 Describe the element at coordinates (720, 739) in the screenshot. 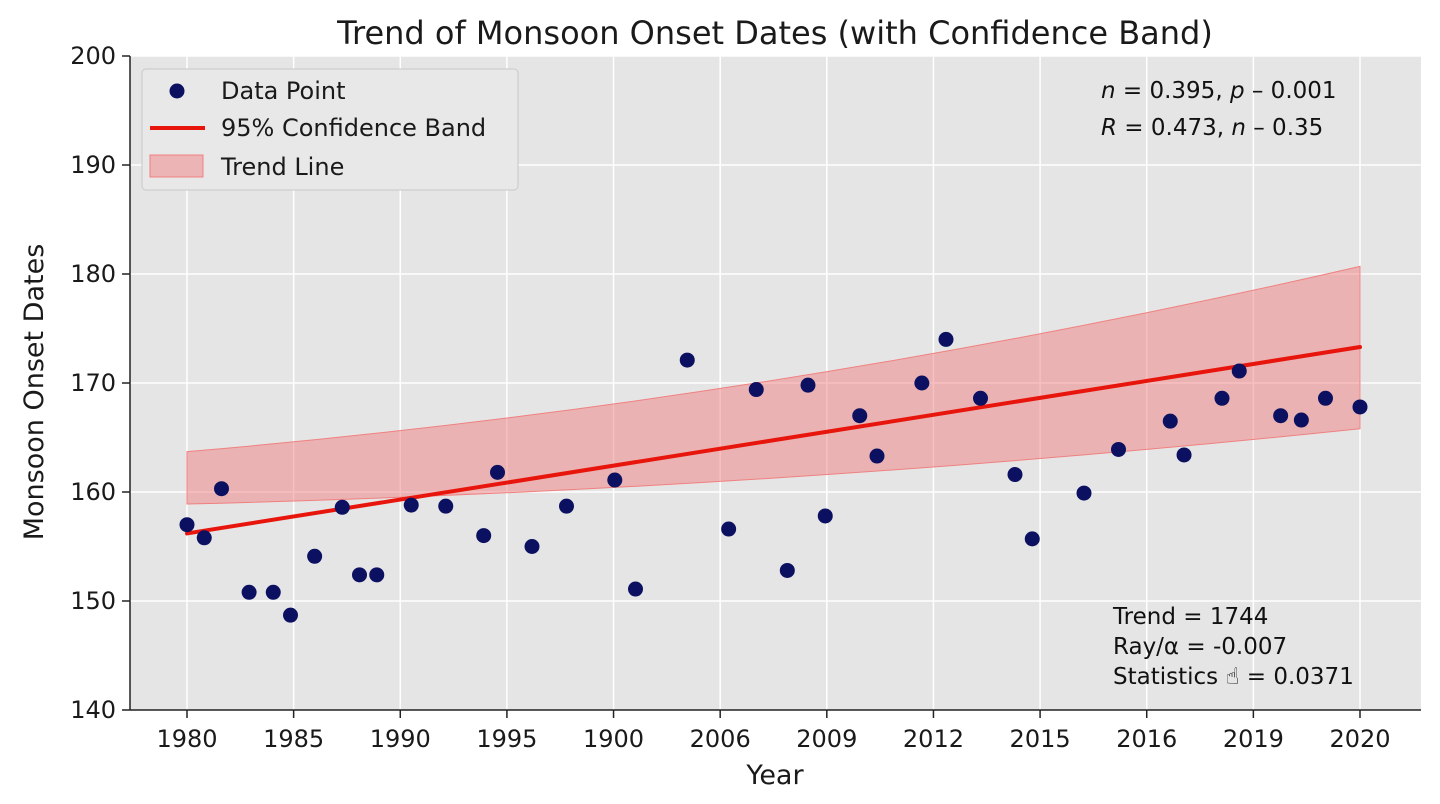

I see `x-tick-label: 2006` at that location.